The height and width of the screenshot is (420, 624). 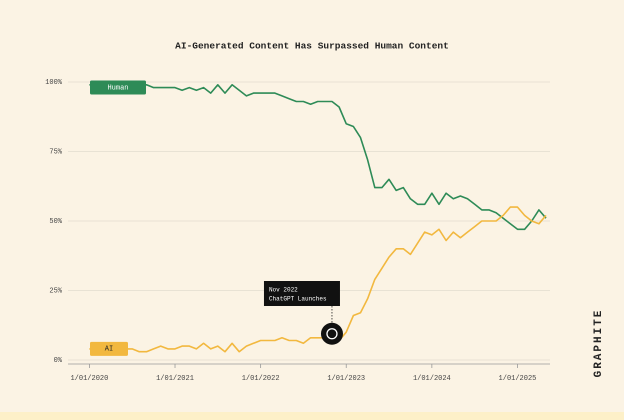 What do you see at coordinates (301, 293) in the screenshot?
I see `annotation-box` at bounding box center [301, 293].